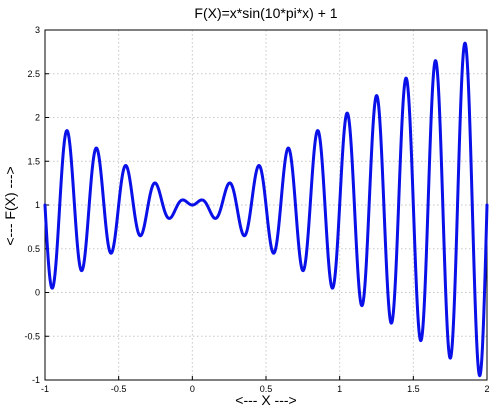 This screenshot has height=411, width=490. Describe the element at coordinates (33, 249) in the screenshot. I see `y-tick-label: 0.5` at that location.